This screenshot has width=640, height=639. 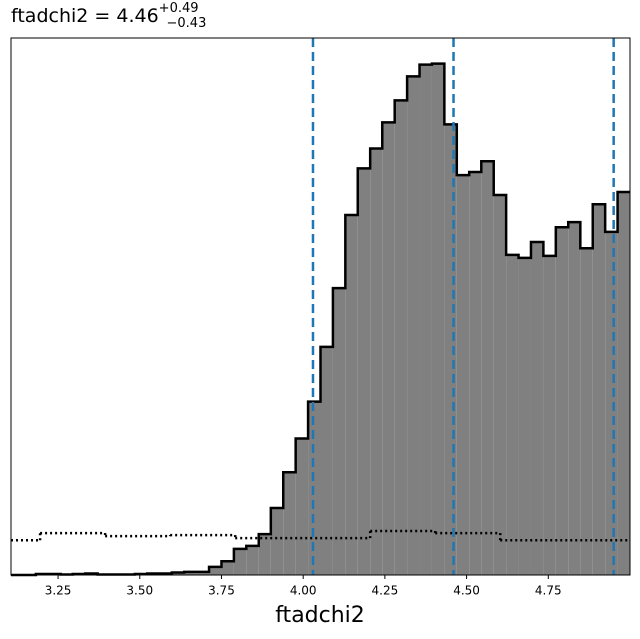 I want to click on title-main: ftadchi2 = 4.46, so click(x=85, y=16).